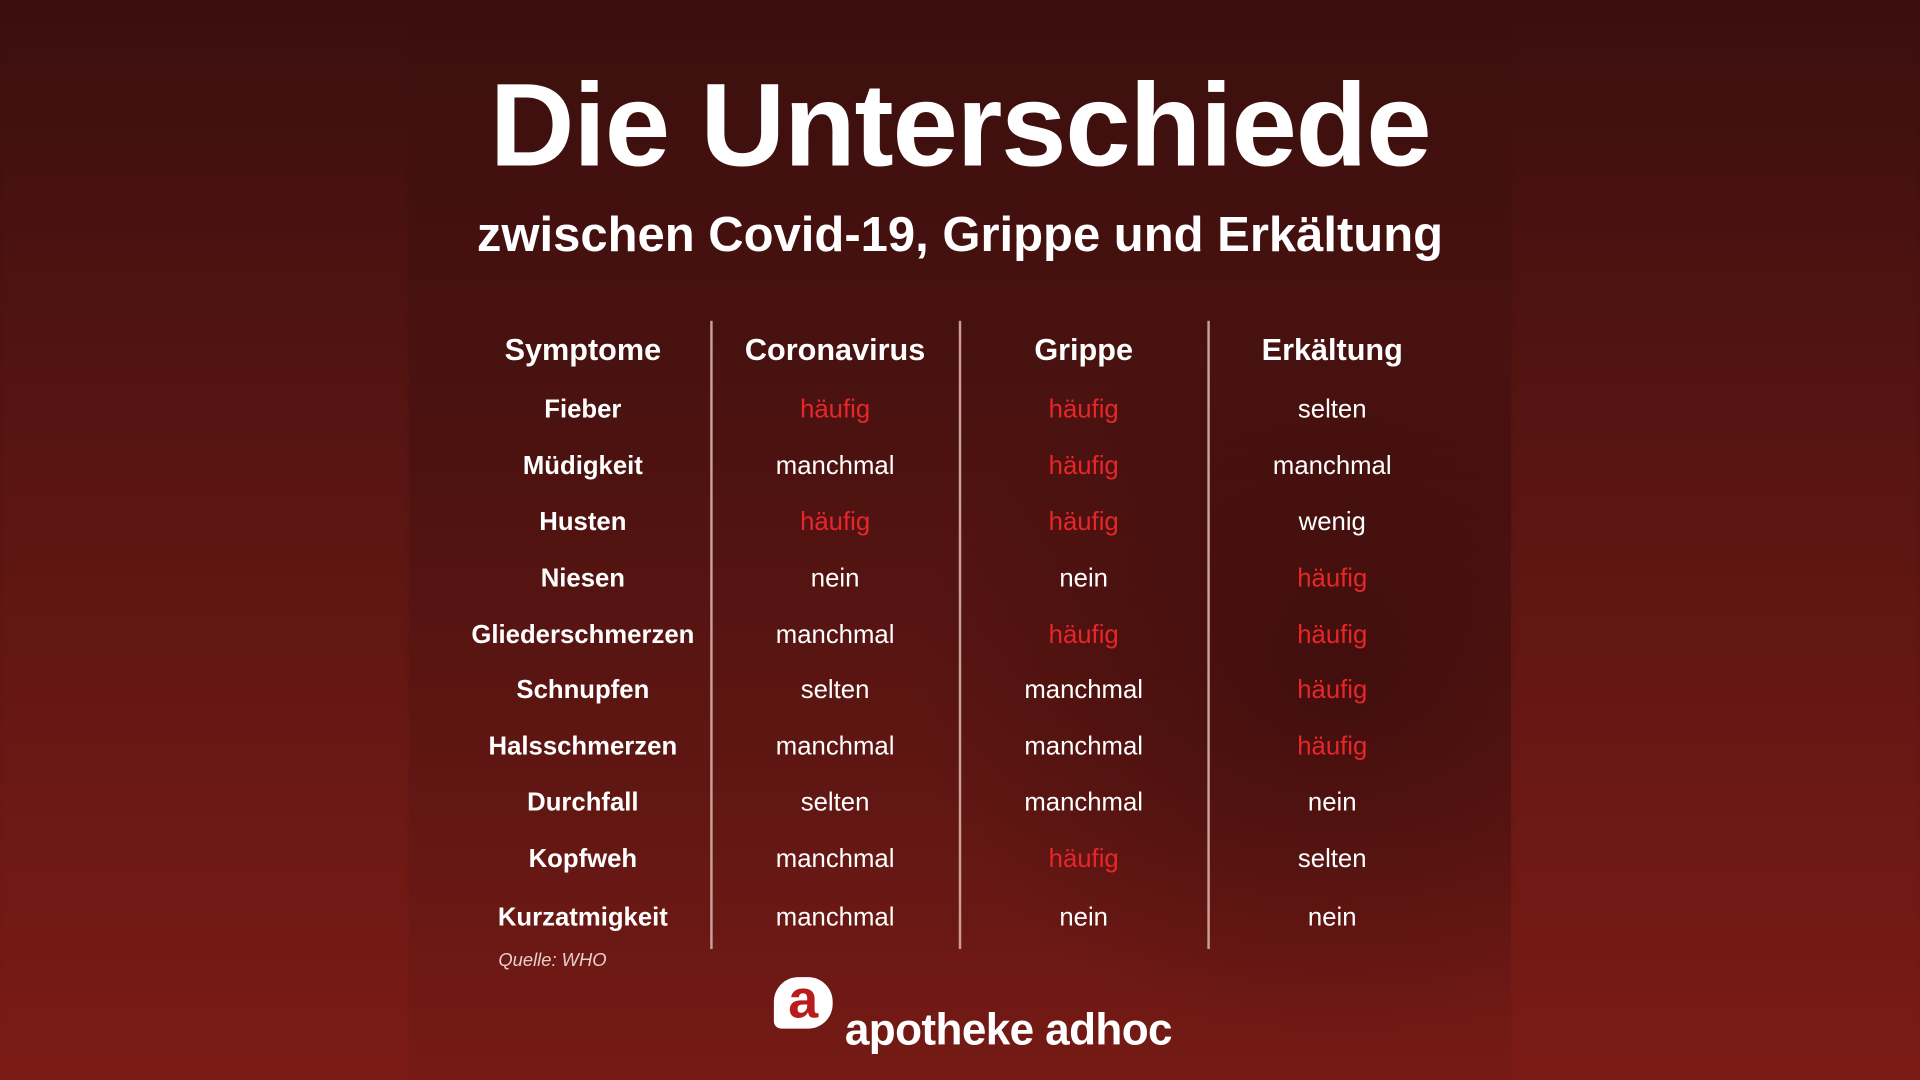  I want to click on page-subtitle: zwischen Covid-19, Grippe und Erkältung, so click(960, 235).